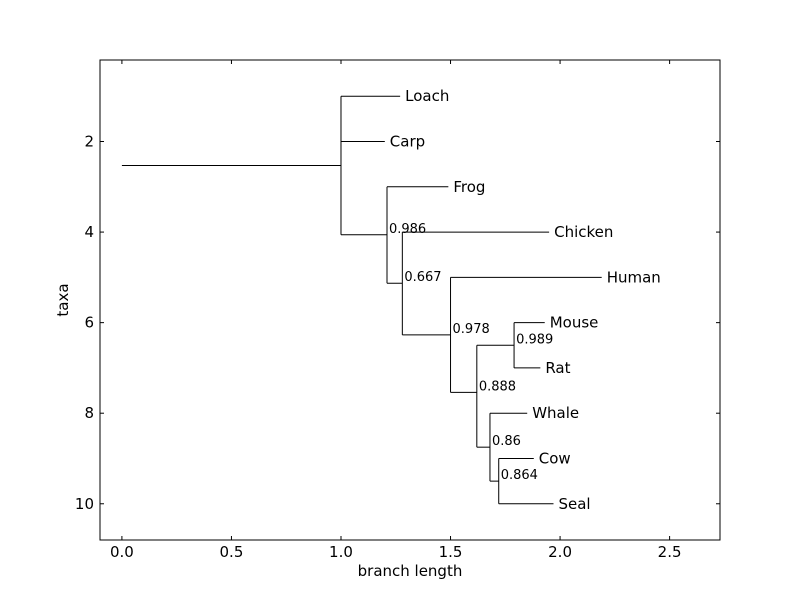 The width and height of the screenshot is (800, 600). Describe the element at coordinates (557, 368) in the screenshot. I see `leaf-label: Rat` at that location.